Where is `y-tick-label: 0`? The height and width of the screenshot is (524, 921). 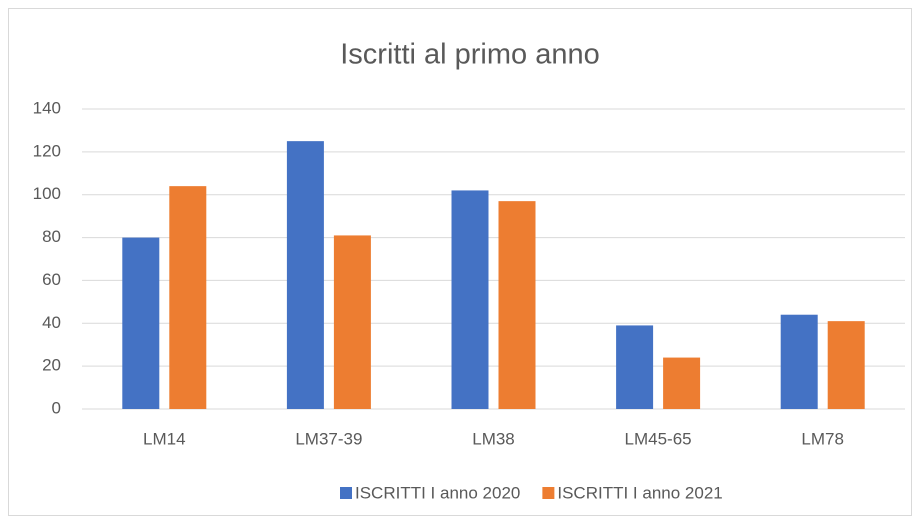 y-tick-label: 0 is located at coordinates (56, 407).